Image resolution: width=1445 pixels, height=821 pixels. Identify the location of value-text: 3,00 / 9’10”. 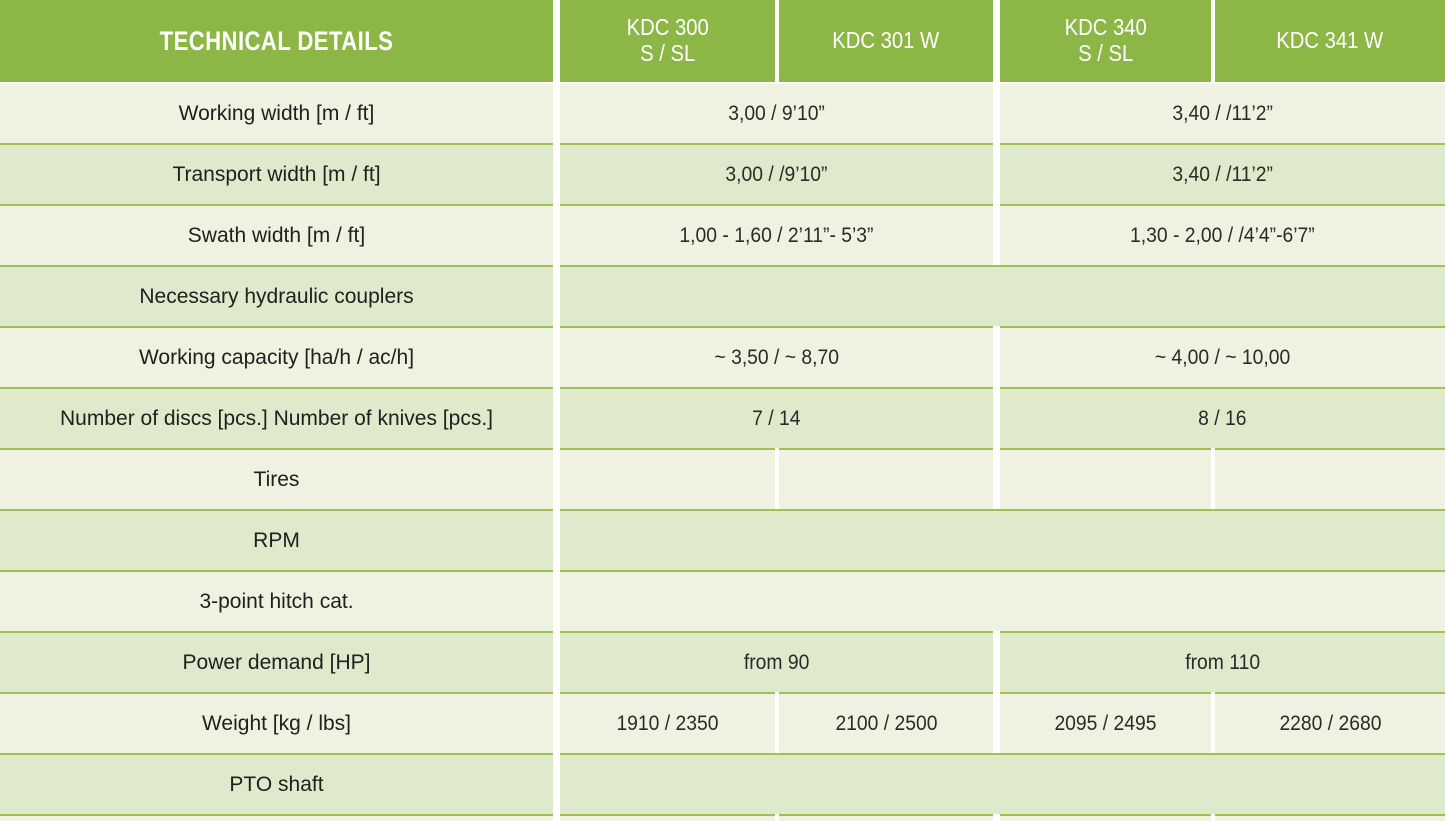
(776, 113).